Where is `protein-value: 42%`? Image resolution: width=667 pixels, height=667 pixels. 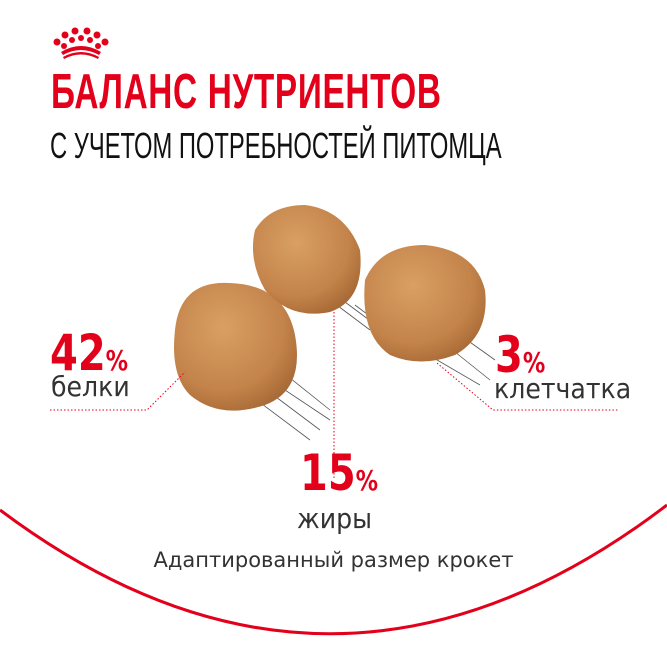
protein-value: 42% is located at coordinates (89, 353).